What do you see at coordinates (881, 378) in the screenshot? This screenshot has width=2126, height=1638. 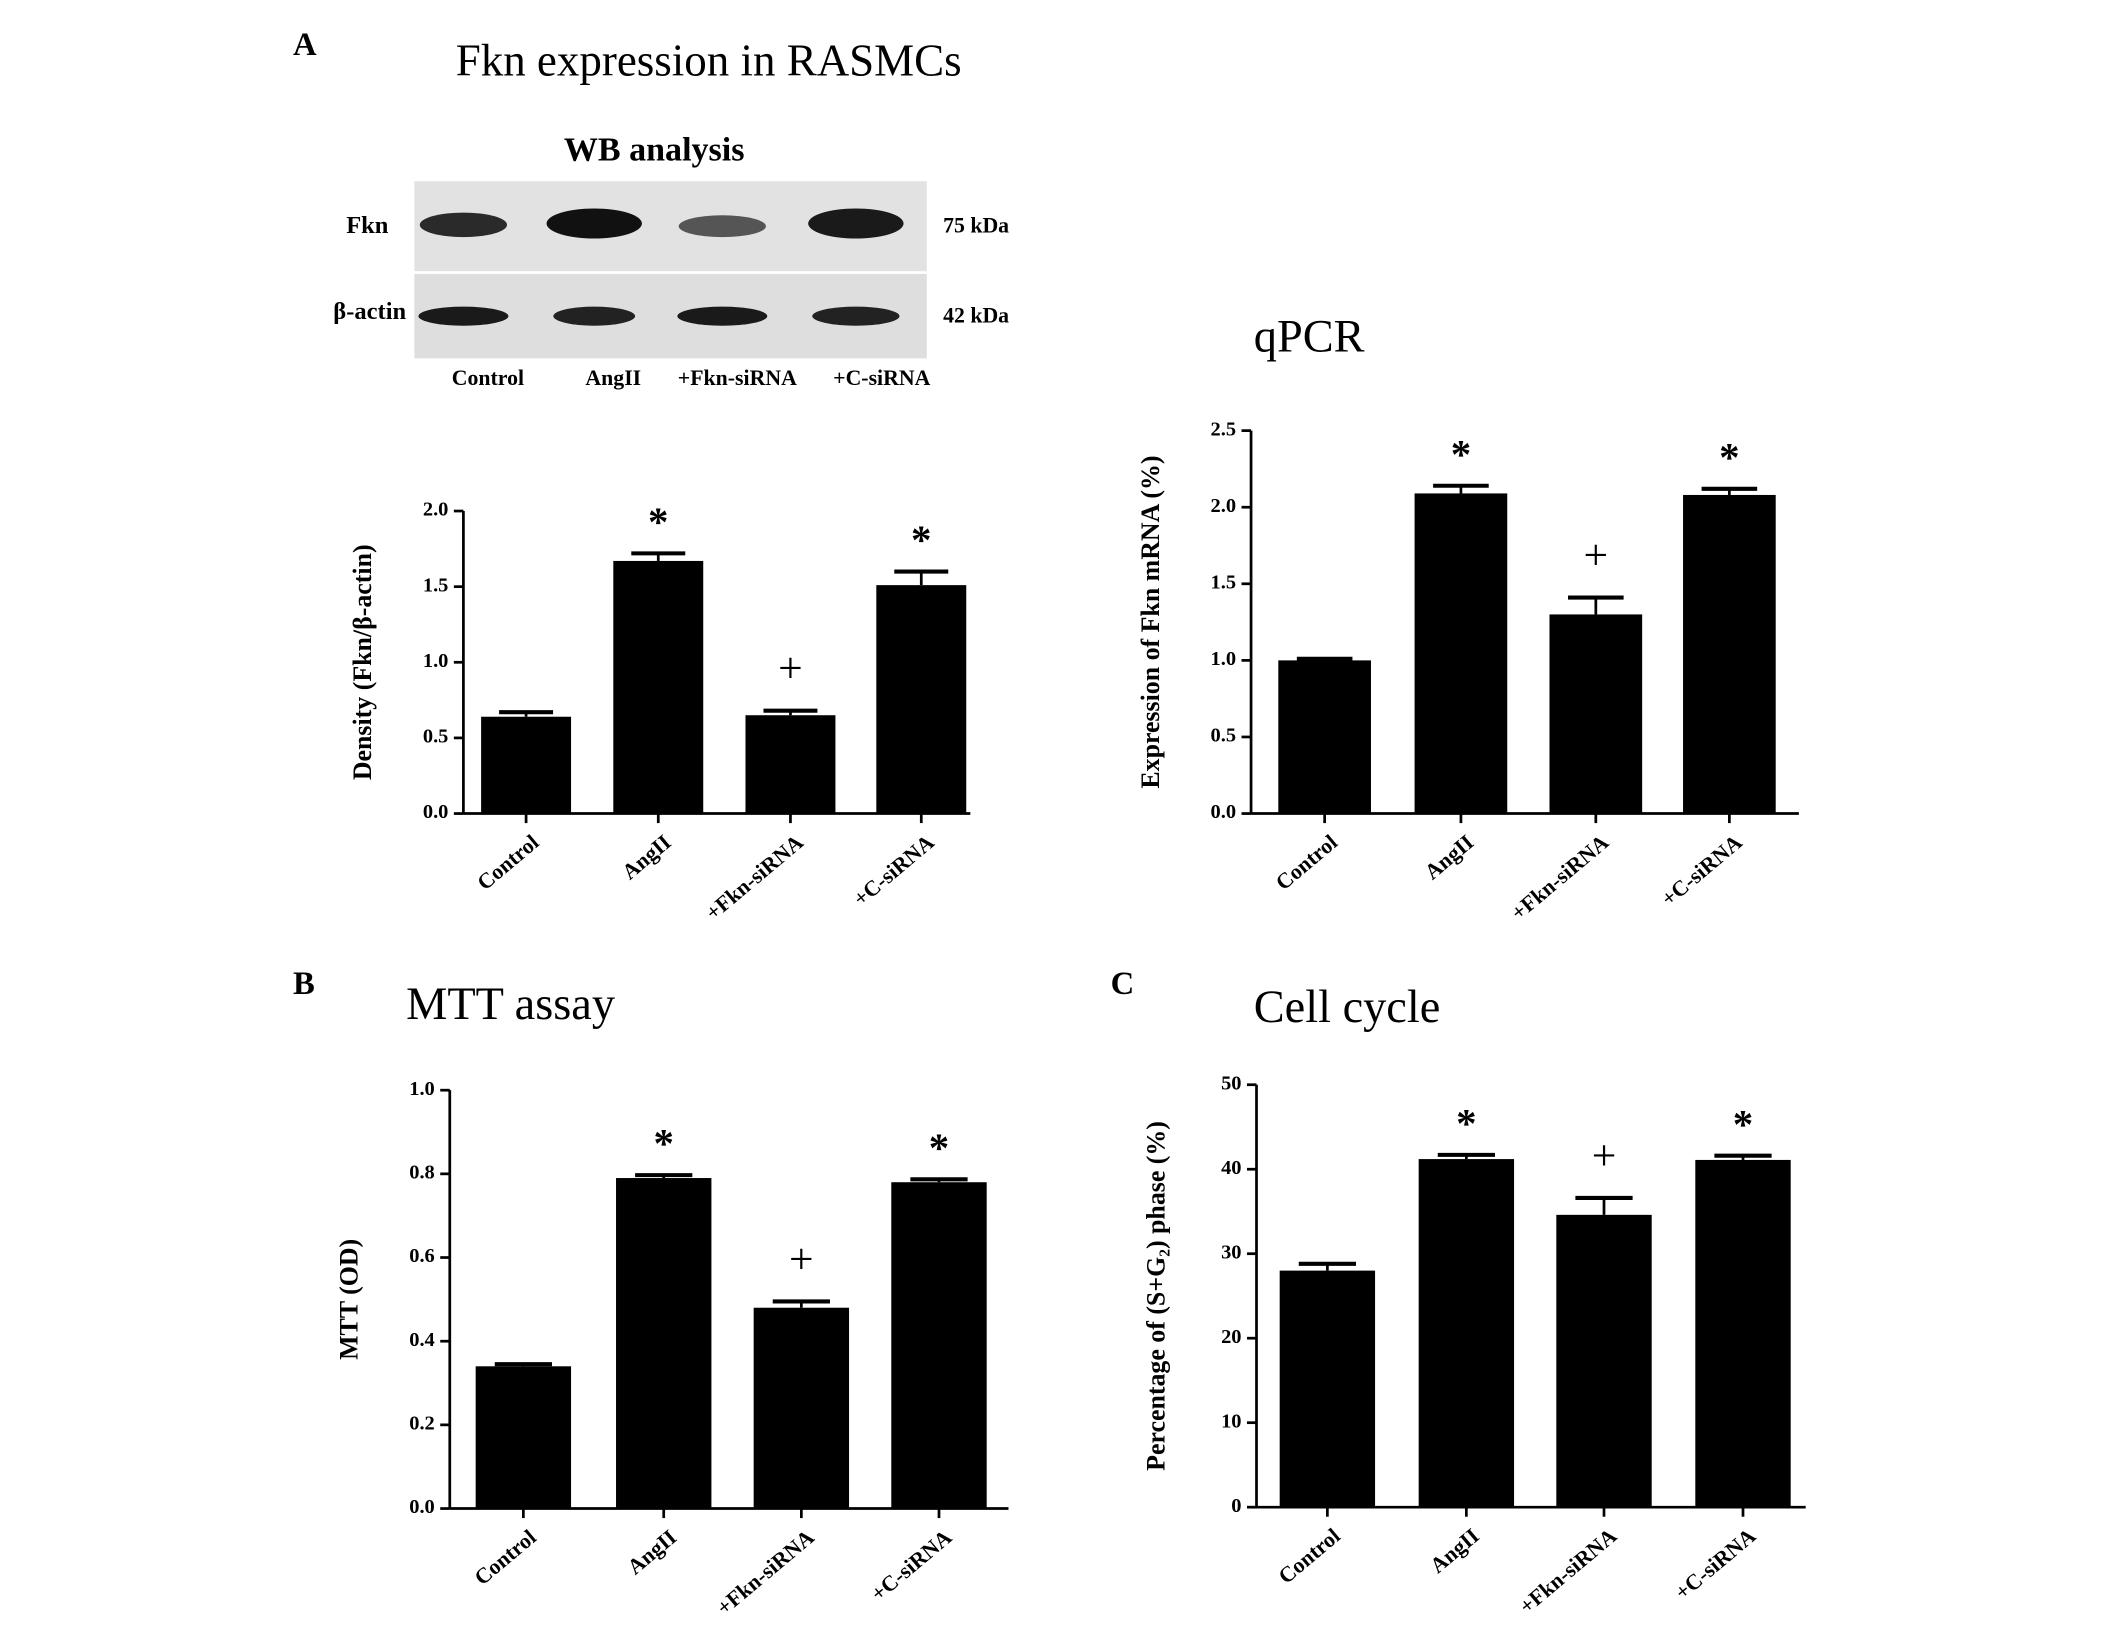 I see `blot-lane-label: +C-siRNA` at bounding box center [881, 378].